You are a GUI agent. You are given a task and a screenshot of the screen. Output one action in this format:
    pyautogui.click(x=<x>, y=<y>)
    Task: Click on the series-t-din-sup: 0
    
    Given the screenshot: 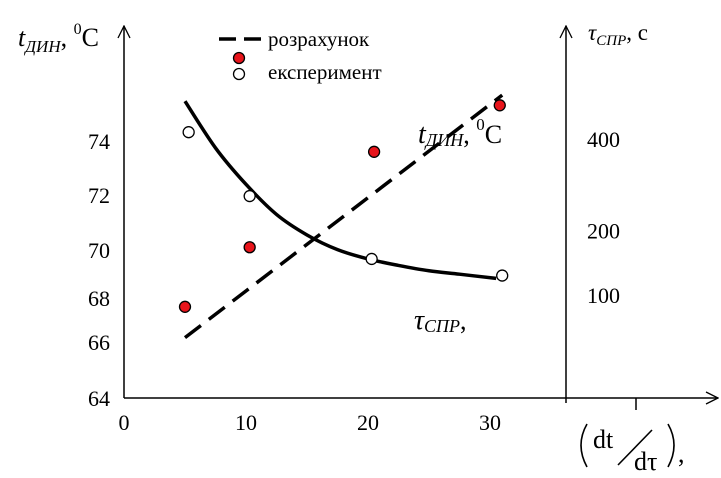 What is the action you would take?
    pyautogui.click(x=480, y=124)
    